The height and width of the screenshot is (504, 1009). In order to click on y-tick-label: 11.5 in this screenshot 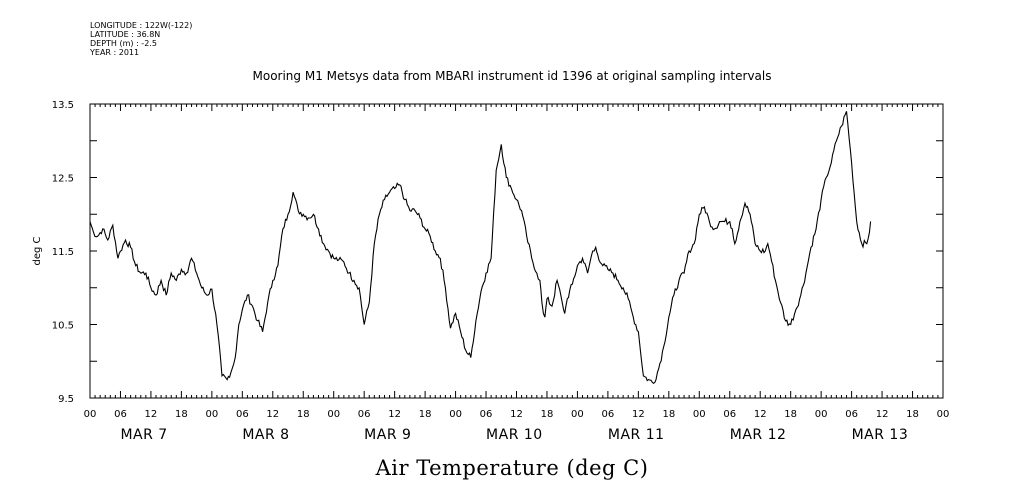, I will do `click(63, 252)`.